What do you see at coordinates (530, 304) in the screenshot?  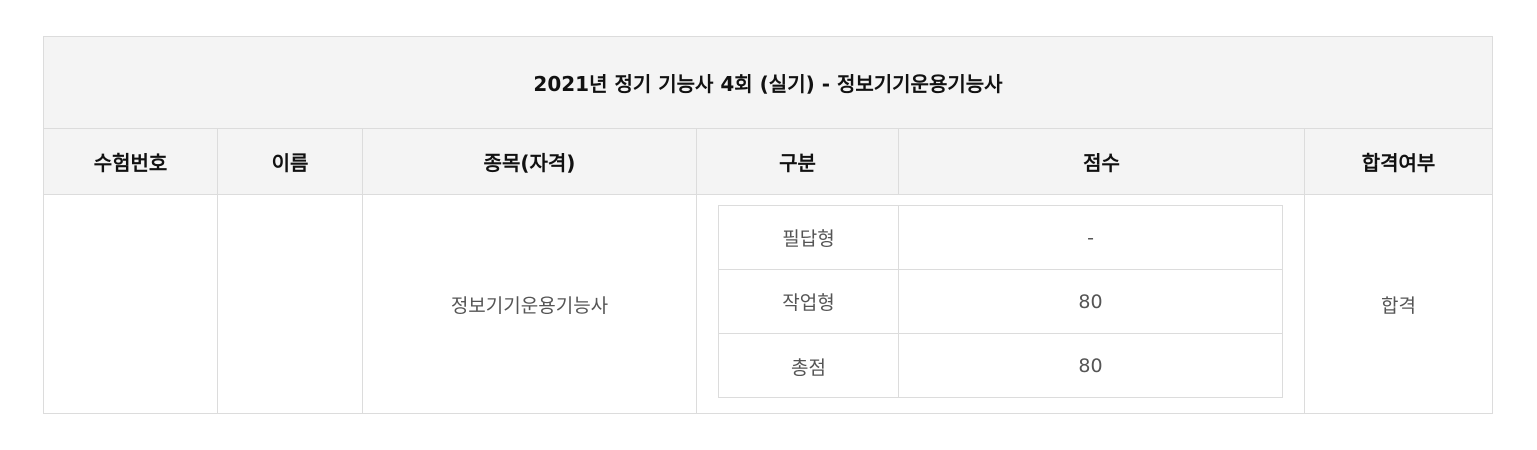 I see `cell-subject: 정보기기운용기능사` at bounding box center [530, 304].